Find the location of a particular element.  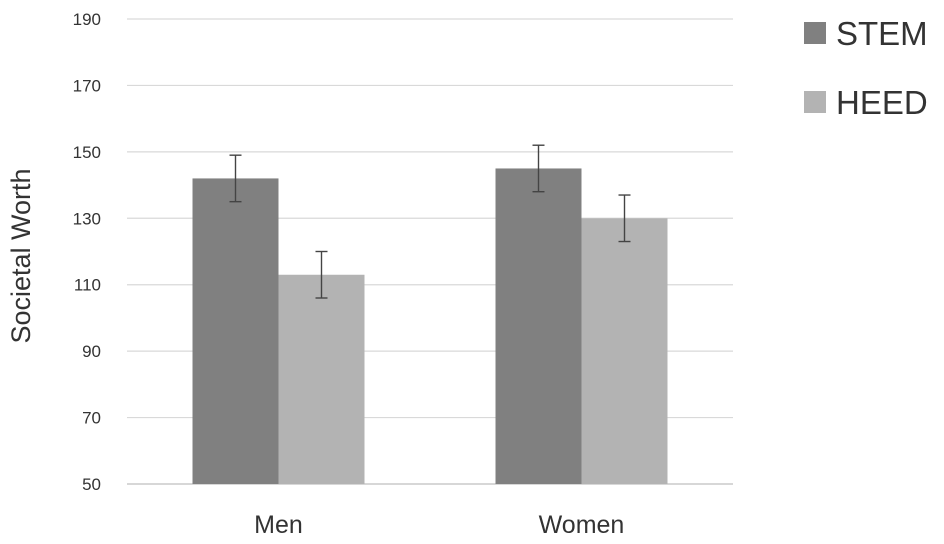

category-label: Women is located at coordinates (582, 525).